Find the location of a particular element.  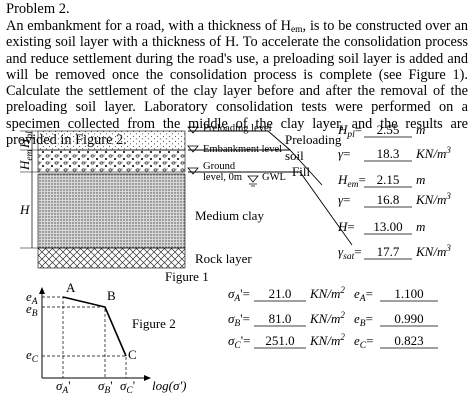

symbol: Hpl= is located at coordinates (349, 131).